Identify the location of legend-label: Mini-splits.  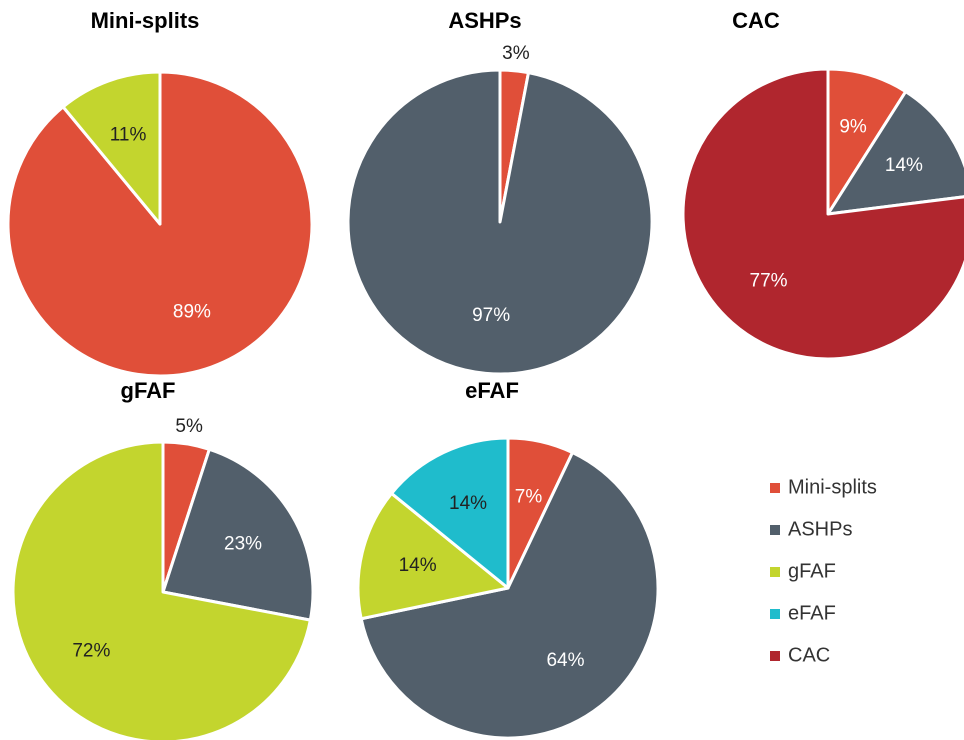
(832, 487).